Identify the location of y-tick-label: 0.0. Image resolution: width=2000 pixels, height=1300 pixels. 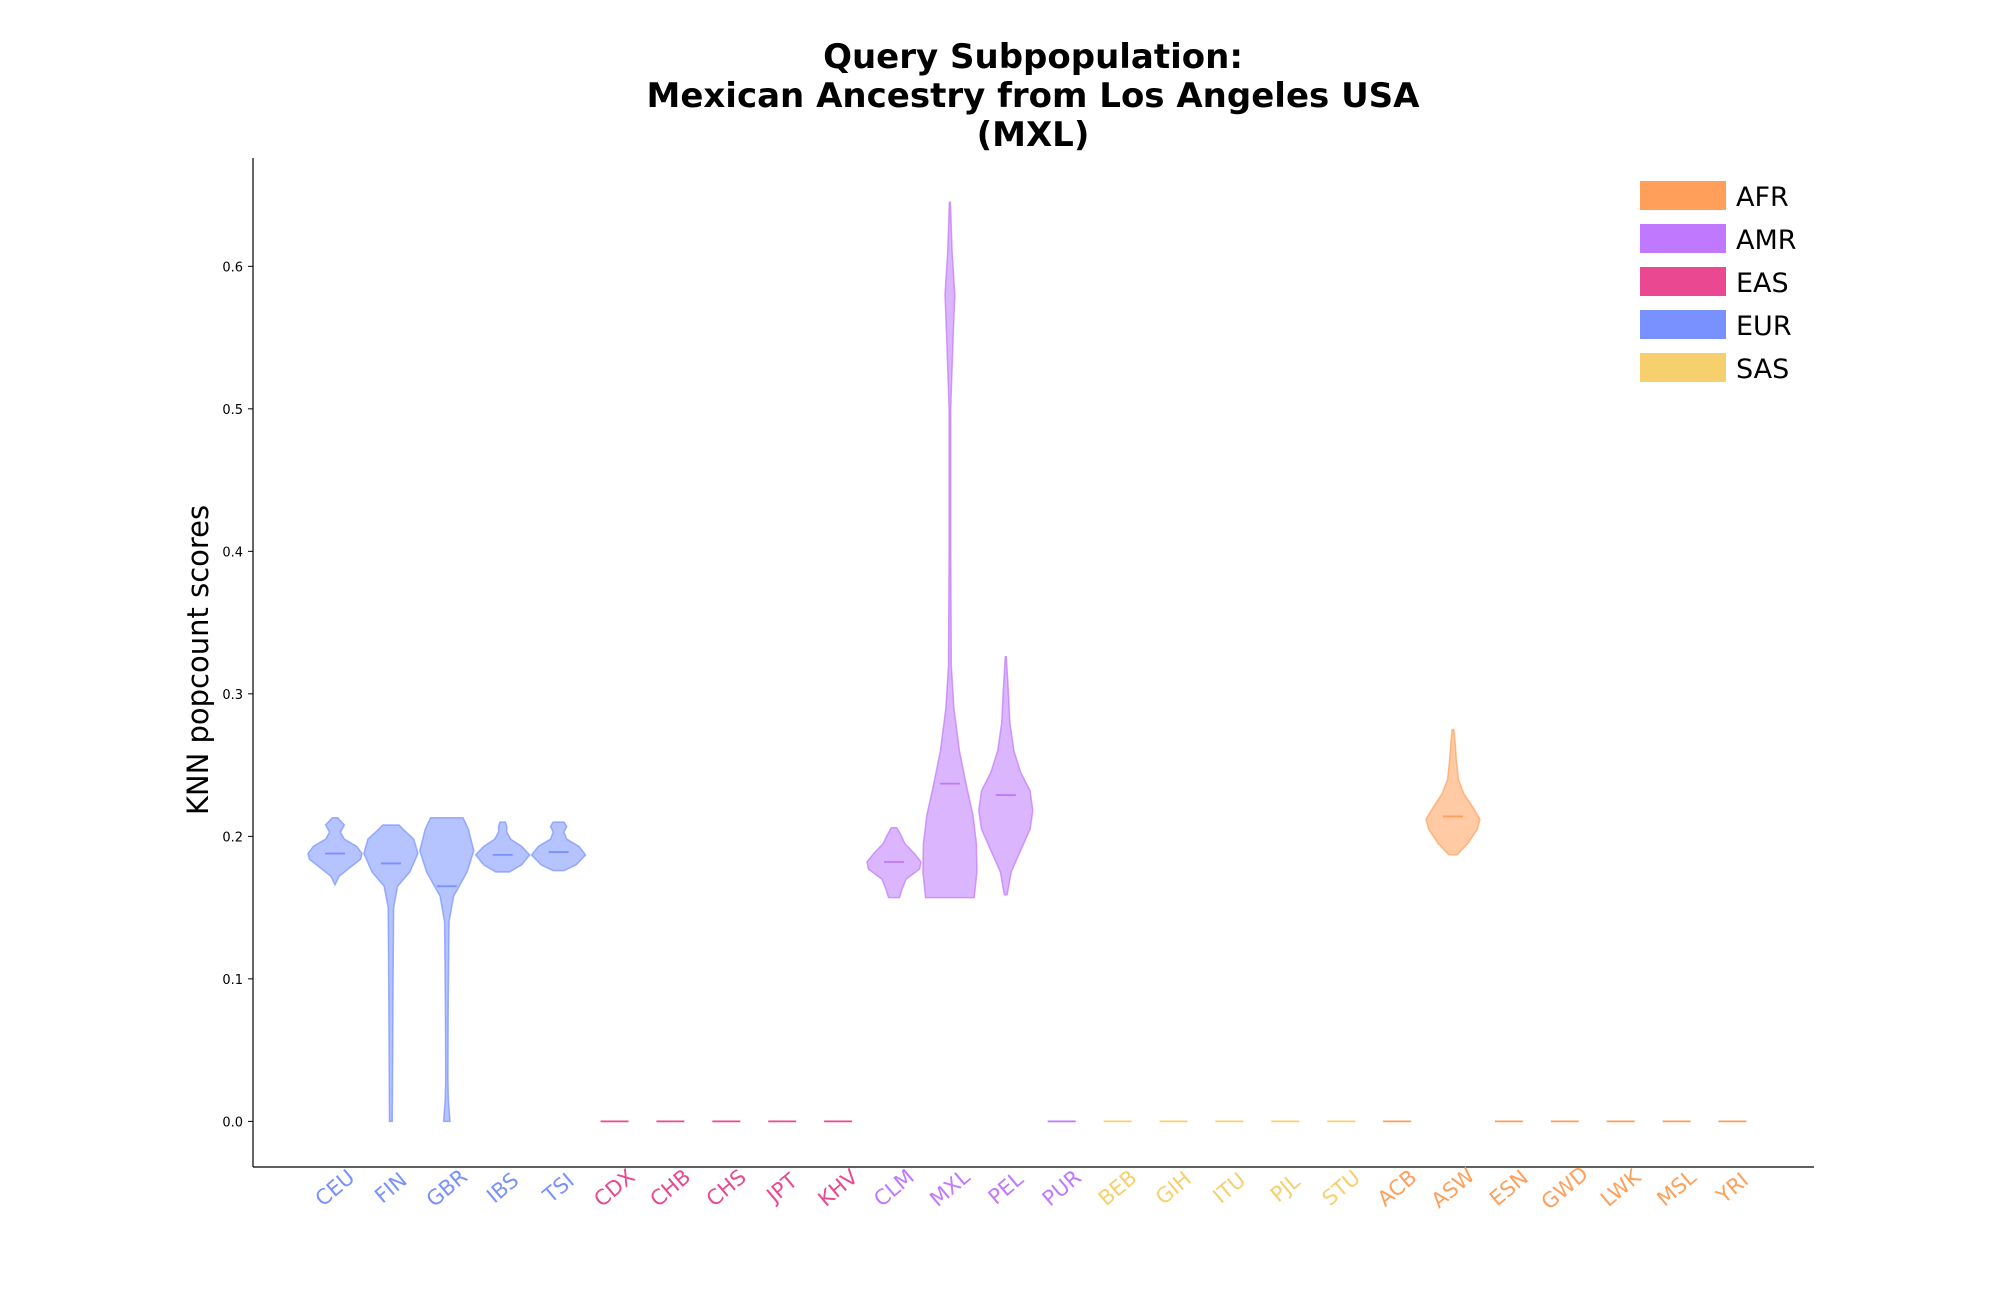
(232, 1122).